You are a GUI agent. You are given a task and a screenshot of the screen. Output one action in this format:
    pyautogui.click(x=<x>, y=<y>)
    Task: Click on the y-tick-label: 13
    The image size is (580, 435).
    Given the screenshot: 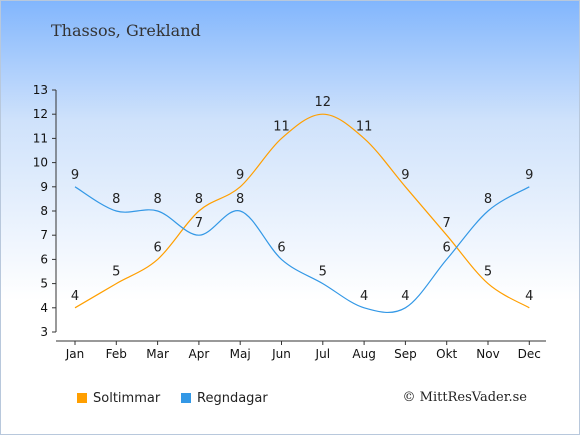 What is the action you would take?
    pyautogui.click(x=40, y=90)
    